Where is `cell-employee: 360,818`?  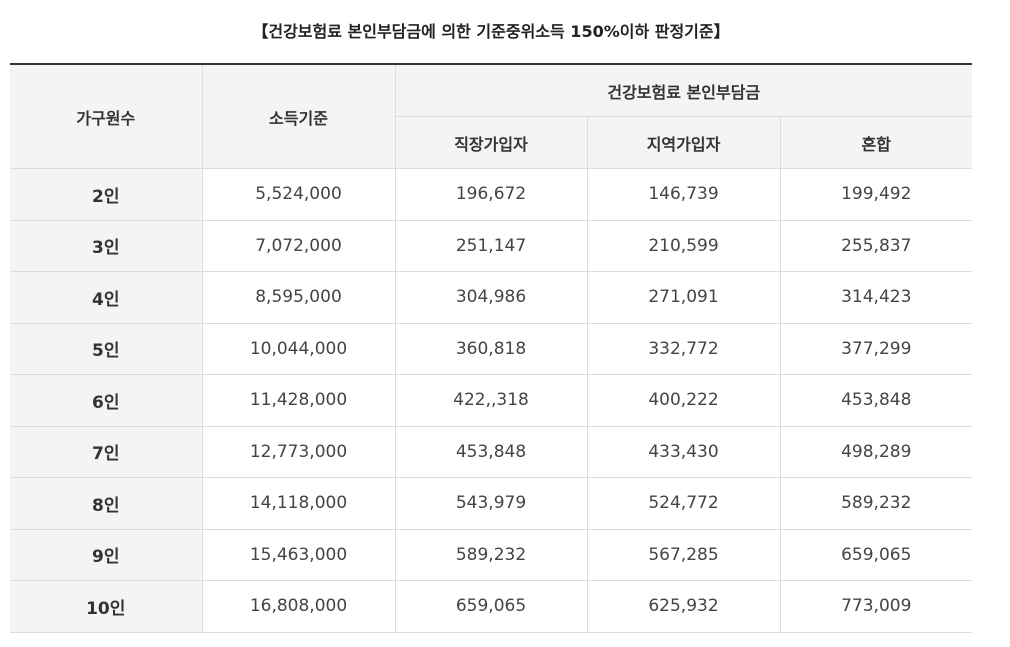 cell-employee: 360,818 is located at coordinates (491, 349).